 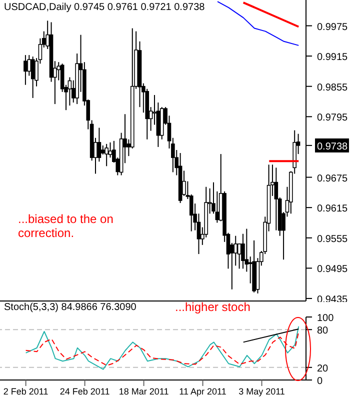 I want to click on y-tick-label: 20, so click(x=323, y=368).